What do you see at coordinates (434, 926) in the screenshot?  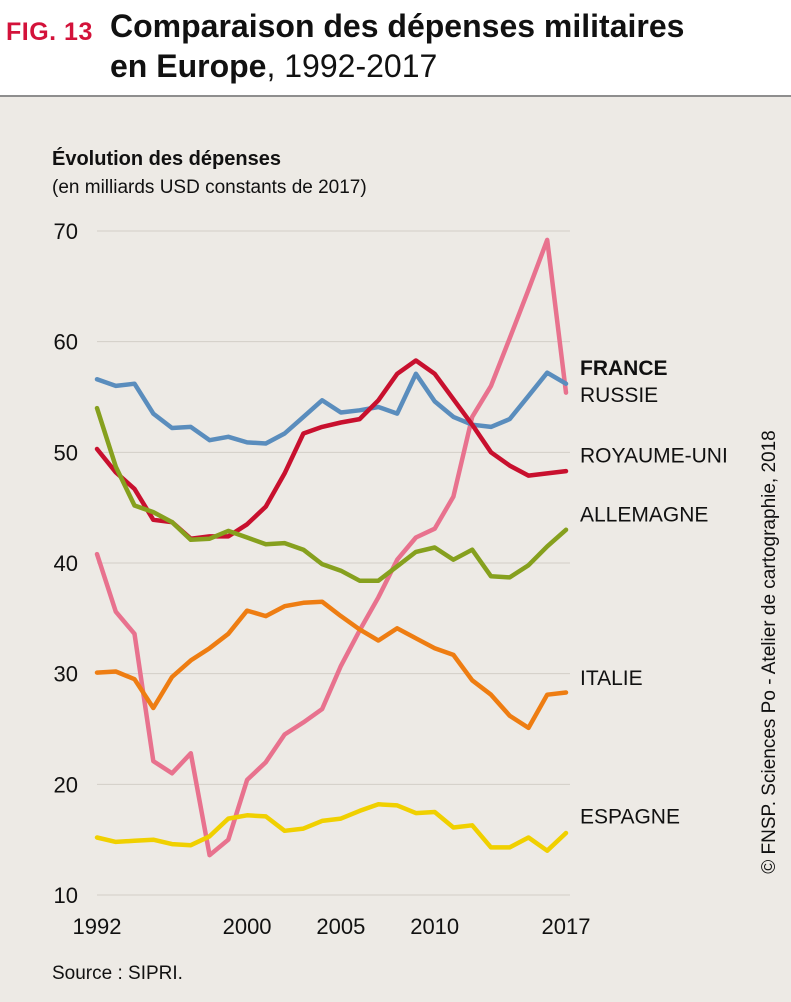 I see `x-tick-2010: 2010` at bounding box center [434, 926].